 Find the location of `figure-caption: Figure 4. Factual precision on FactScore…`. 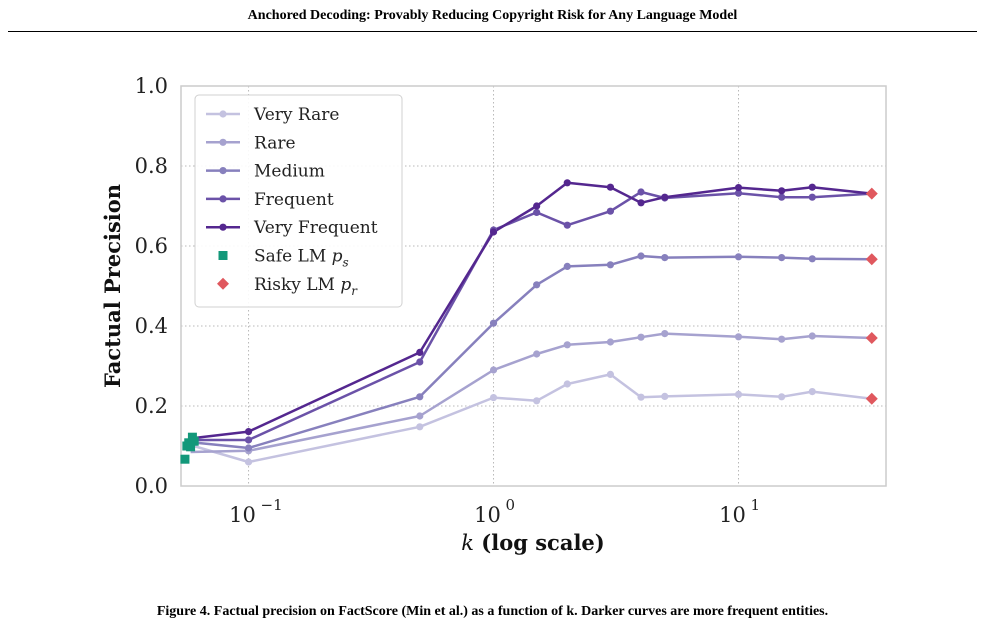

figure-caption: Figure 4. Factual precision on FactScore… is located at coordinates (492, 611).